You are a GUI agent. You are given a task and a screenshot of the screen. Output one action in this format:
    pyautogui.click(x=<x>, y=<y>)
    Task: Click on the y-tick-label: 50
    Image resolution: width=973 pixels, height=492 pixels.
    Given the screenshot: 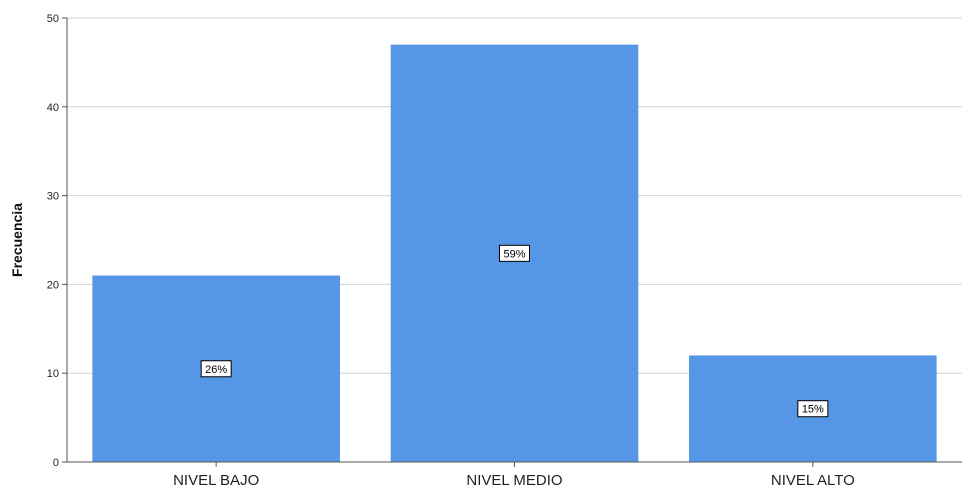 What is the action you would take?
    pyautogui.click(x=53, y=19)
    